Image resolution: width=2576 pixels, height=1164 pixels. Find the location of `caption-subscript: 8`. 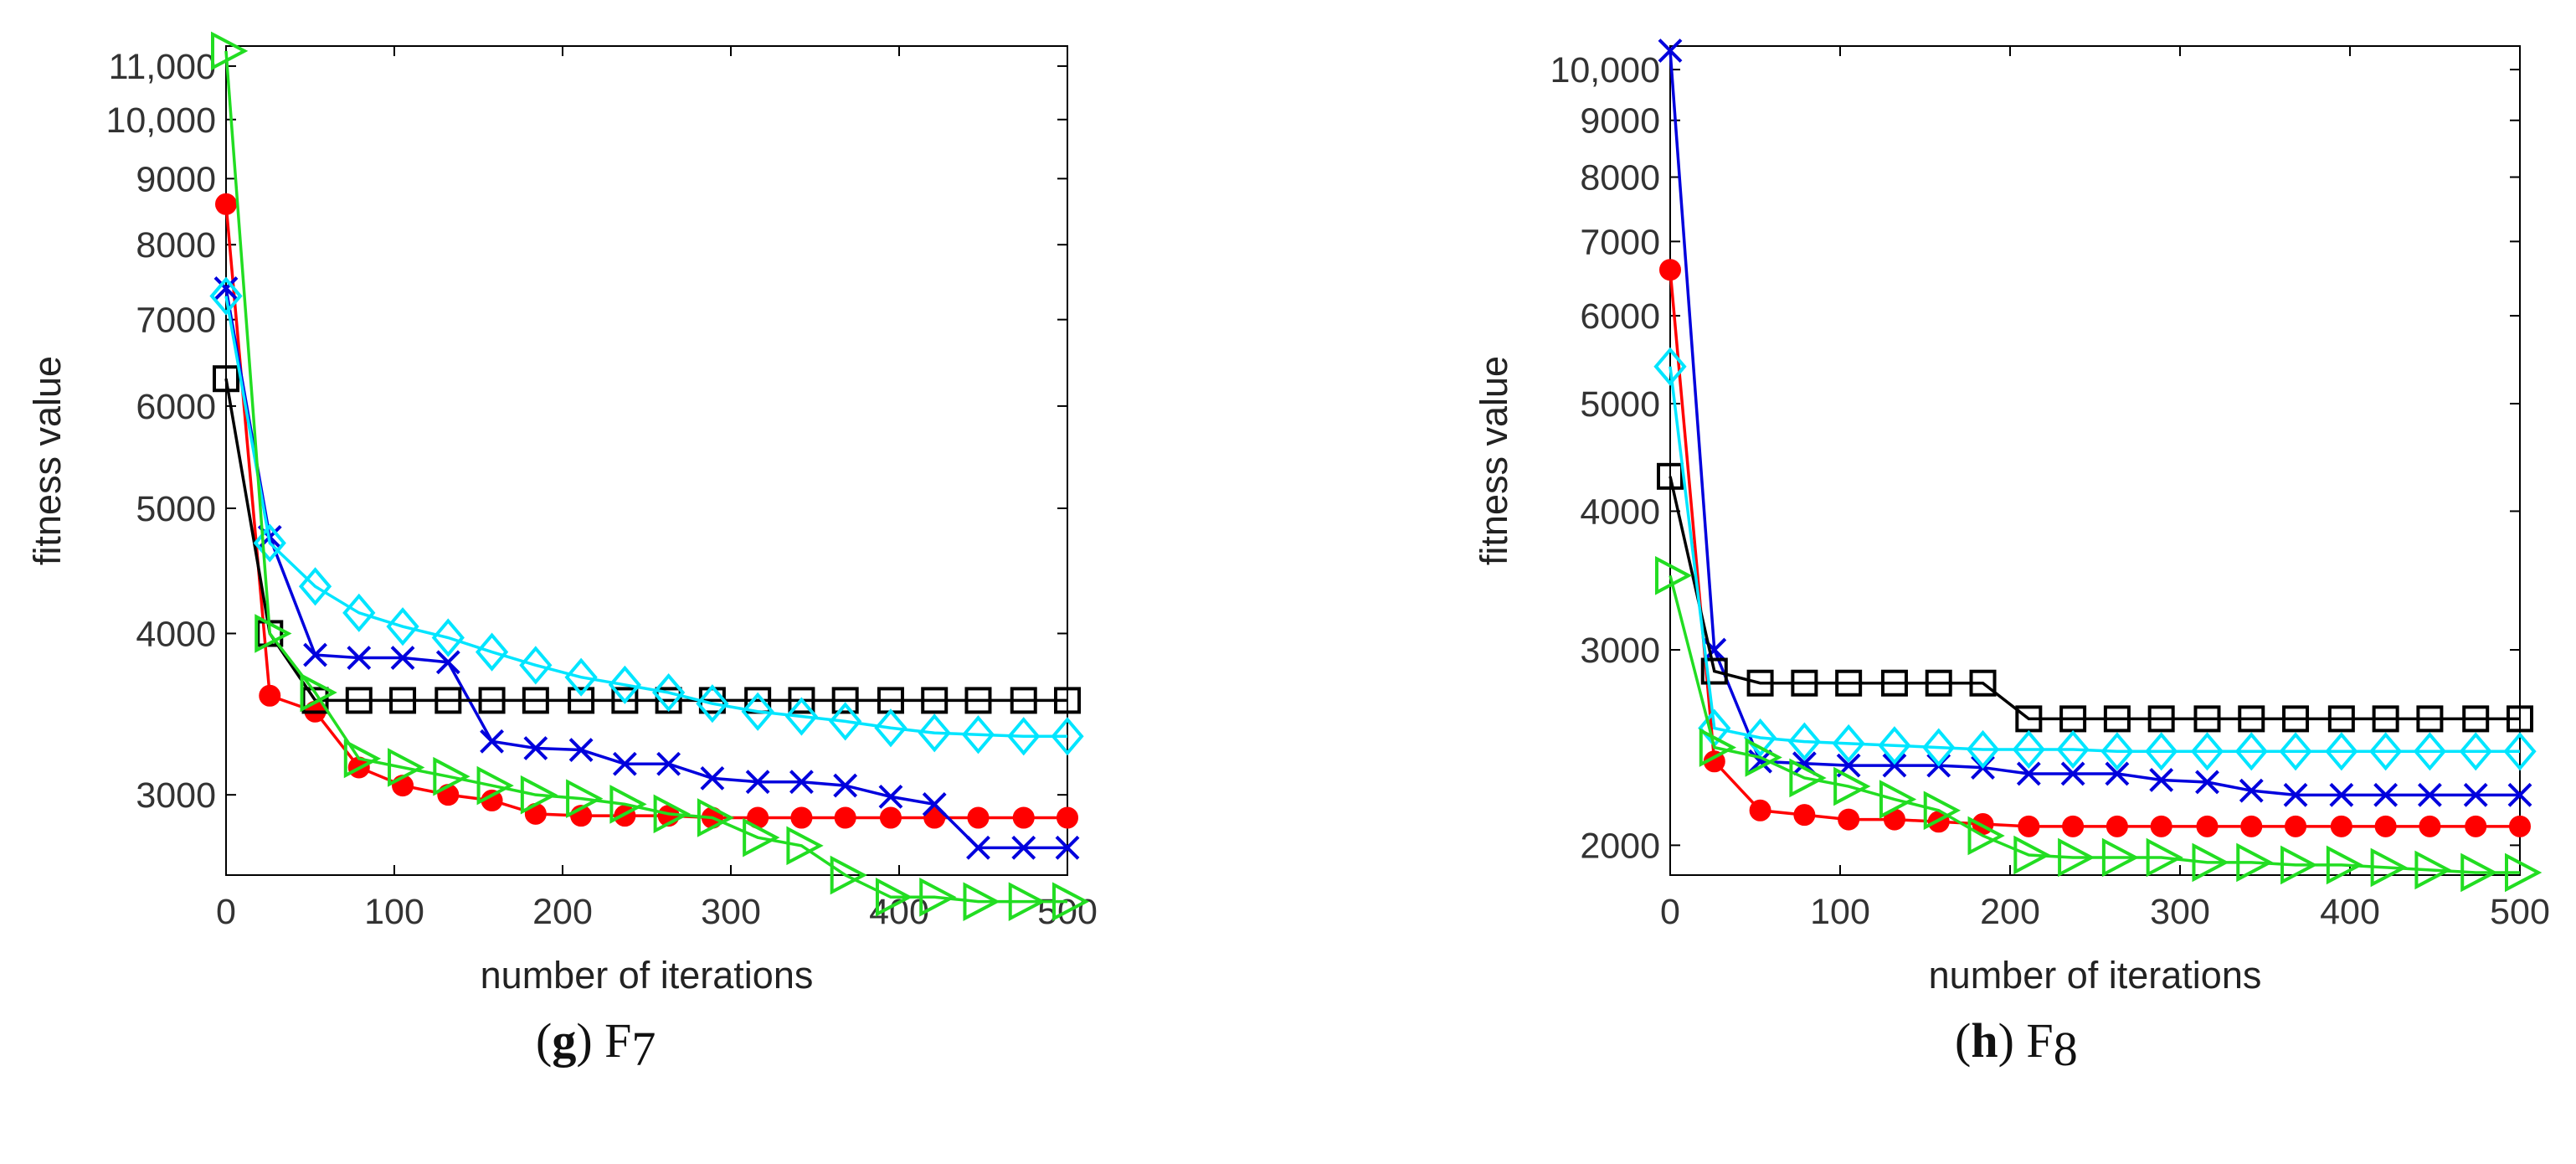

caption-subscript: 8 is located at coordinates (2066, 1049).